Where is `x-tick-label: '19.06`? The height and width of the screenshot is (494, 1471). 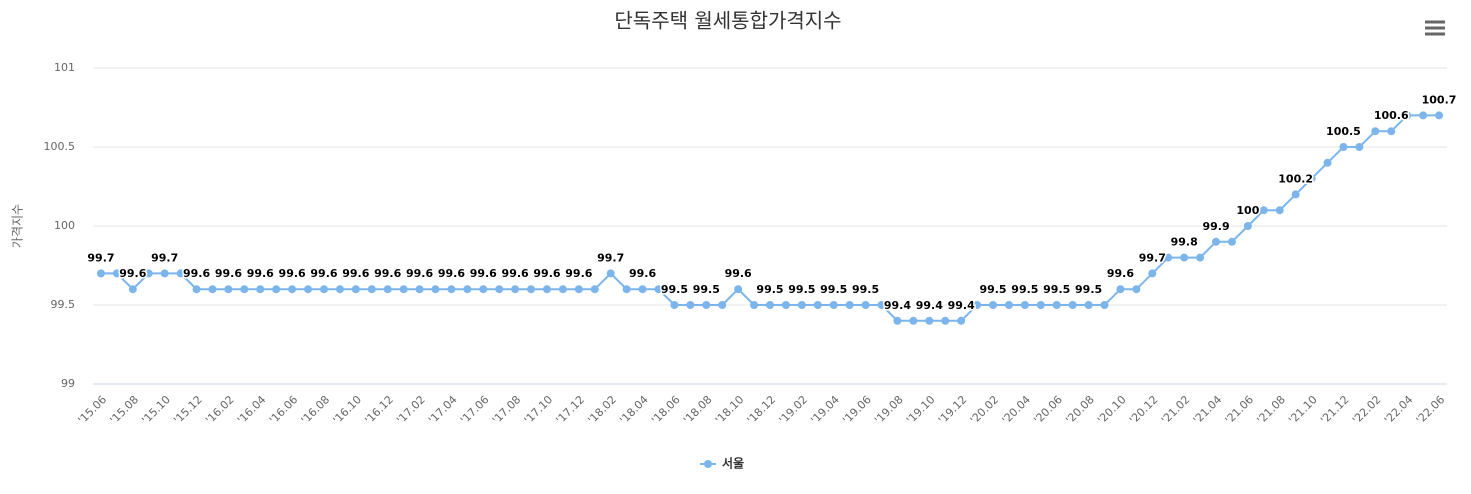 x-tick-label: '19.06 is located at coordinates (857, 410).